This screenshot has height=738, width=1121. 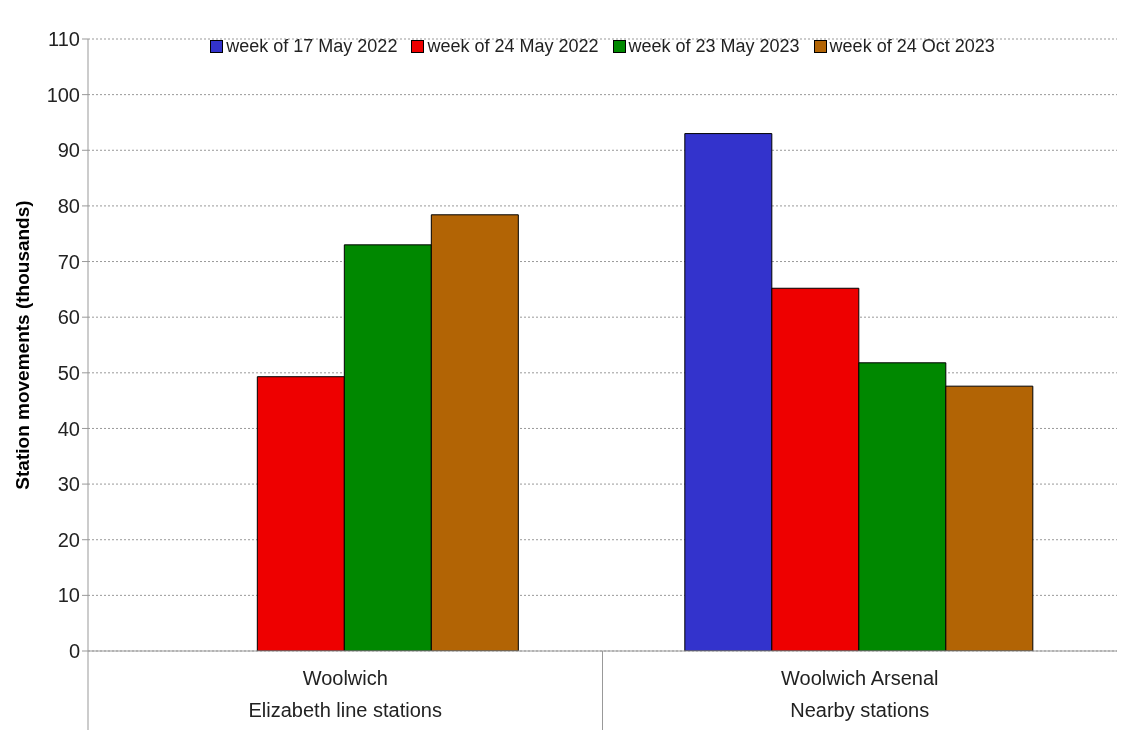 I want to click on y-tick-label: 90, so click(x=68, y=150).